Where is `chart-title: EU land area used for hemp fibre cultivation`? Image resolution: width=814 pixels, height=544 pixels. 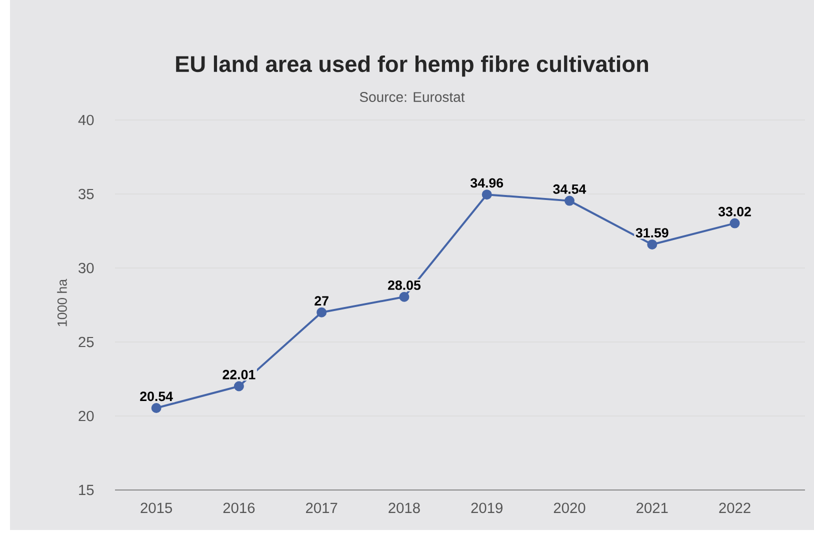 chart-title: EU land area used for hemp fibre cultivation is located at coordinates (412, 66).